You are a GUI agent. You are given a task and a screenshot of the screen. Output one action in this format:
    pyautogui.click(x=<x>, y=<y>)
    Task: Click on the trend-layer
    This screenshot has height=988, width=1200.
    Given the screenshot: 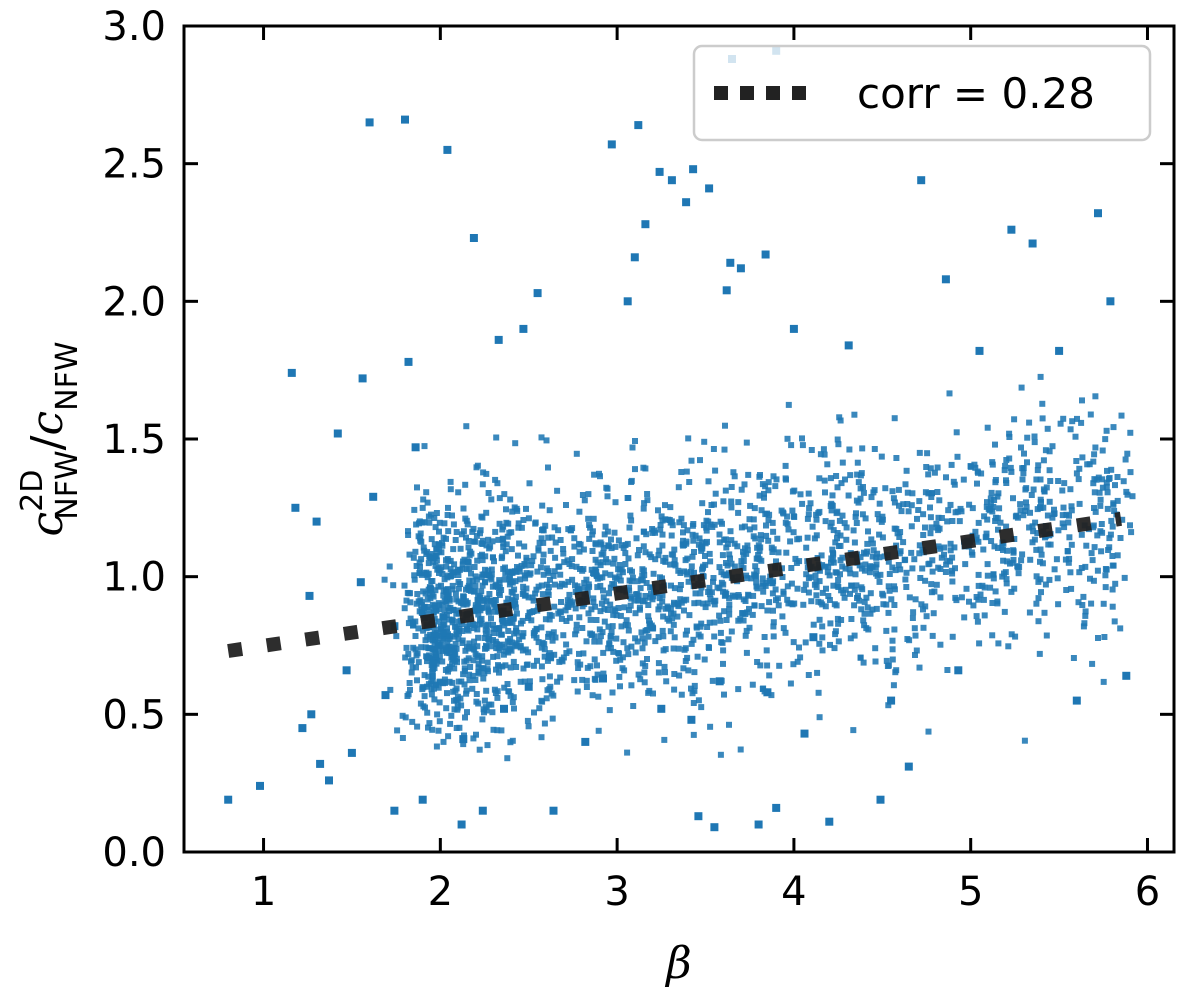 What is the action you would take?
    pyautogui.click(x=674, y=584)
    